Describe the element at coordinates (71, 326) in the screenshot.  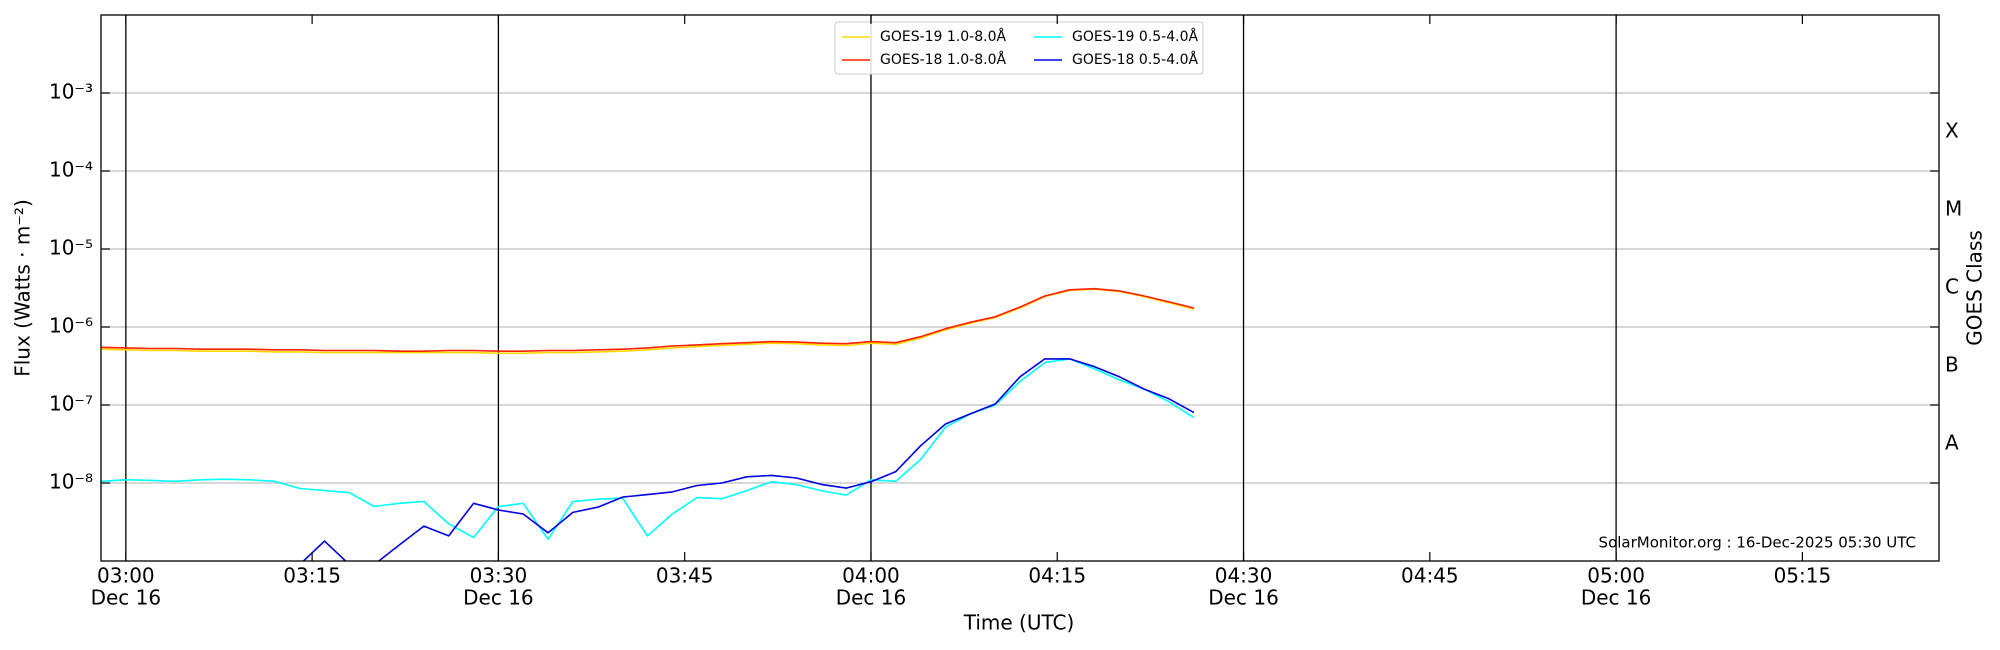
I see `y-tick-label: 10⁻⁶` at that location.